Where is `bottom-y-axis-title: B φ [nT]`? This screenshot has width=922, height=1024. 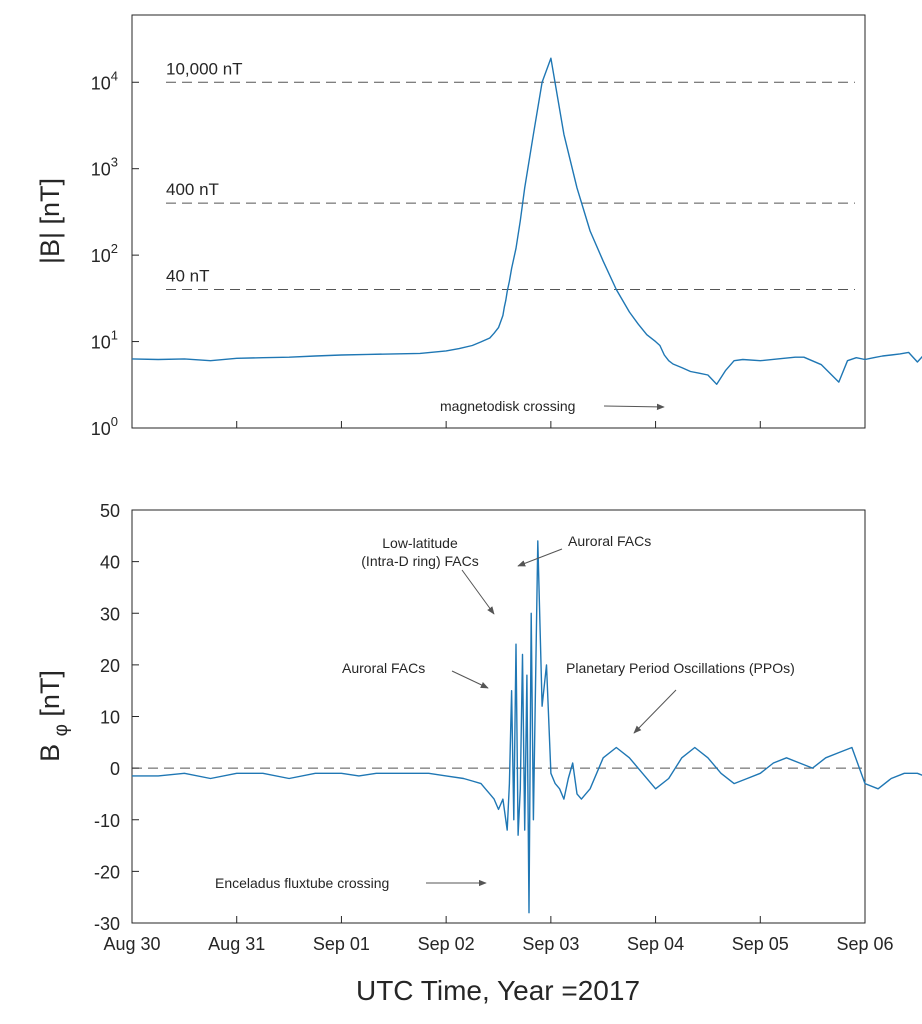 bottom-y-axis-title: B φ [nT] is located at coordinates (53, 716).